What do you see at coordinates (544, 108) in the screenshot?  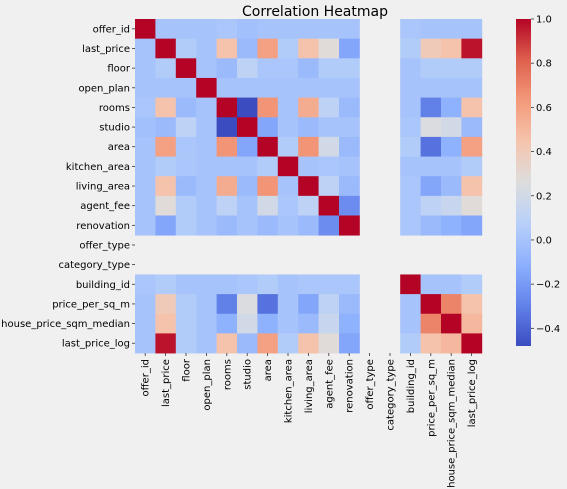 I see `colorbar-tick-label: 0.6` at bounding box center [544, 108].